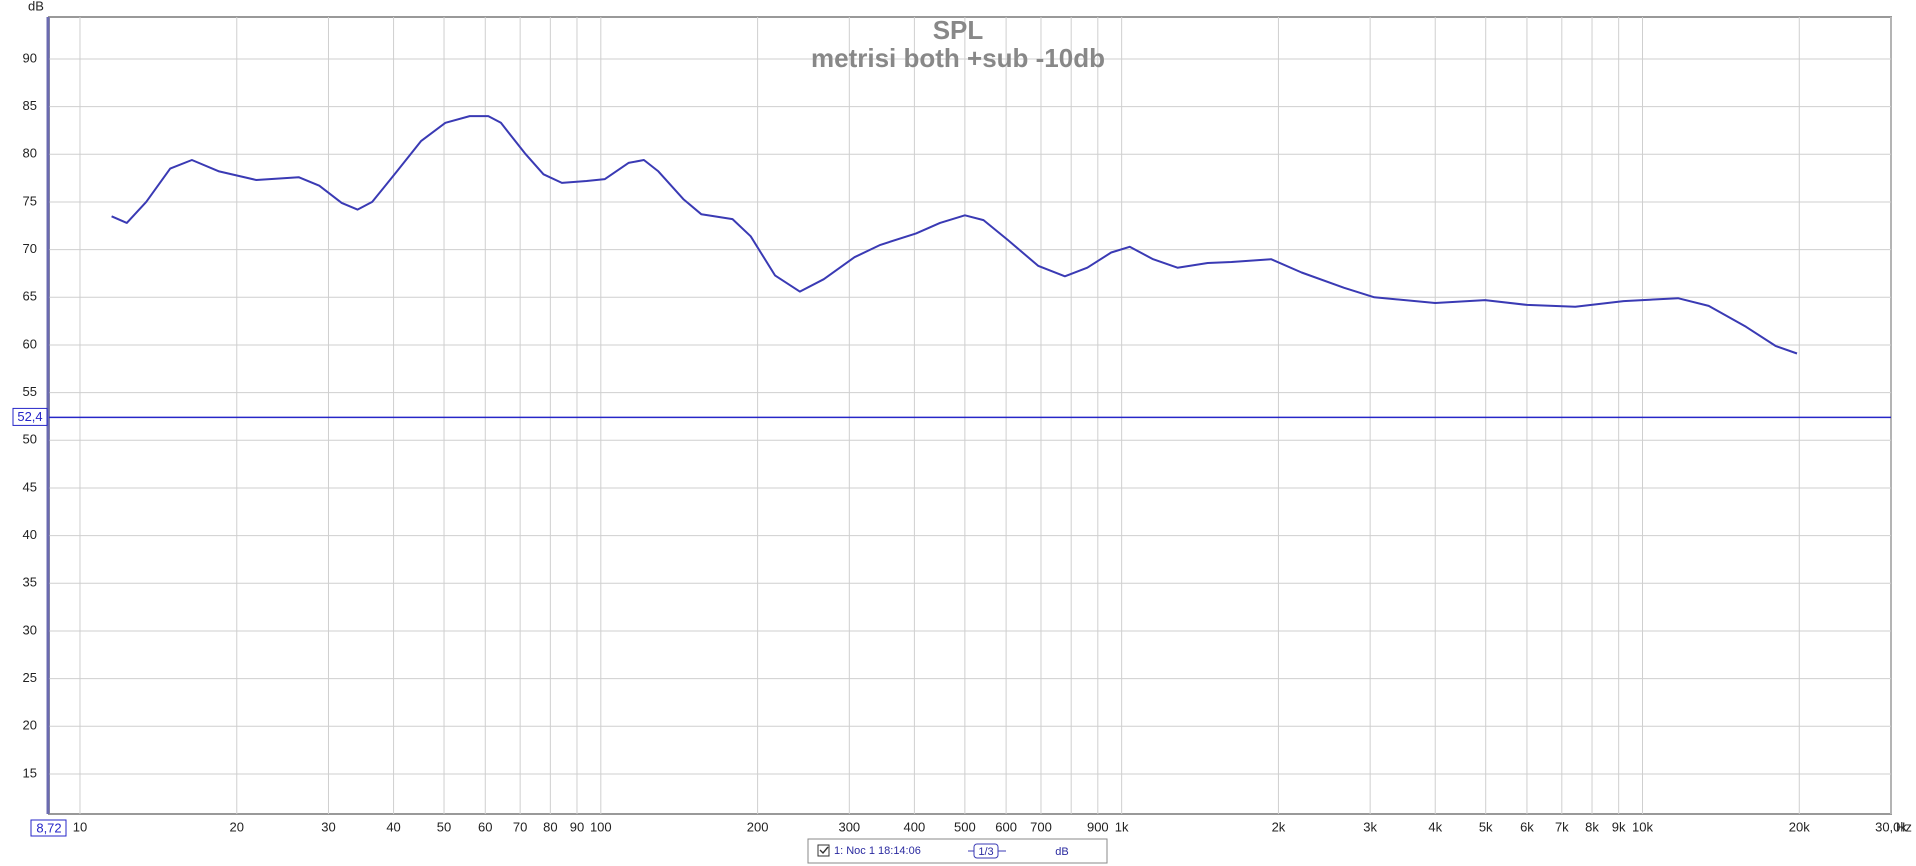 This screenshot has height=866, width=1916. What do you see at coordinates (30, 534) in the screenshot?
I see `y-tick-label: 40` at bounding box center [30, 534].